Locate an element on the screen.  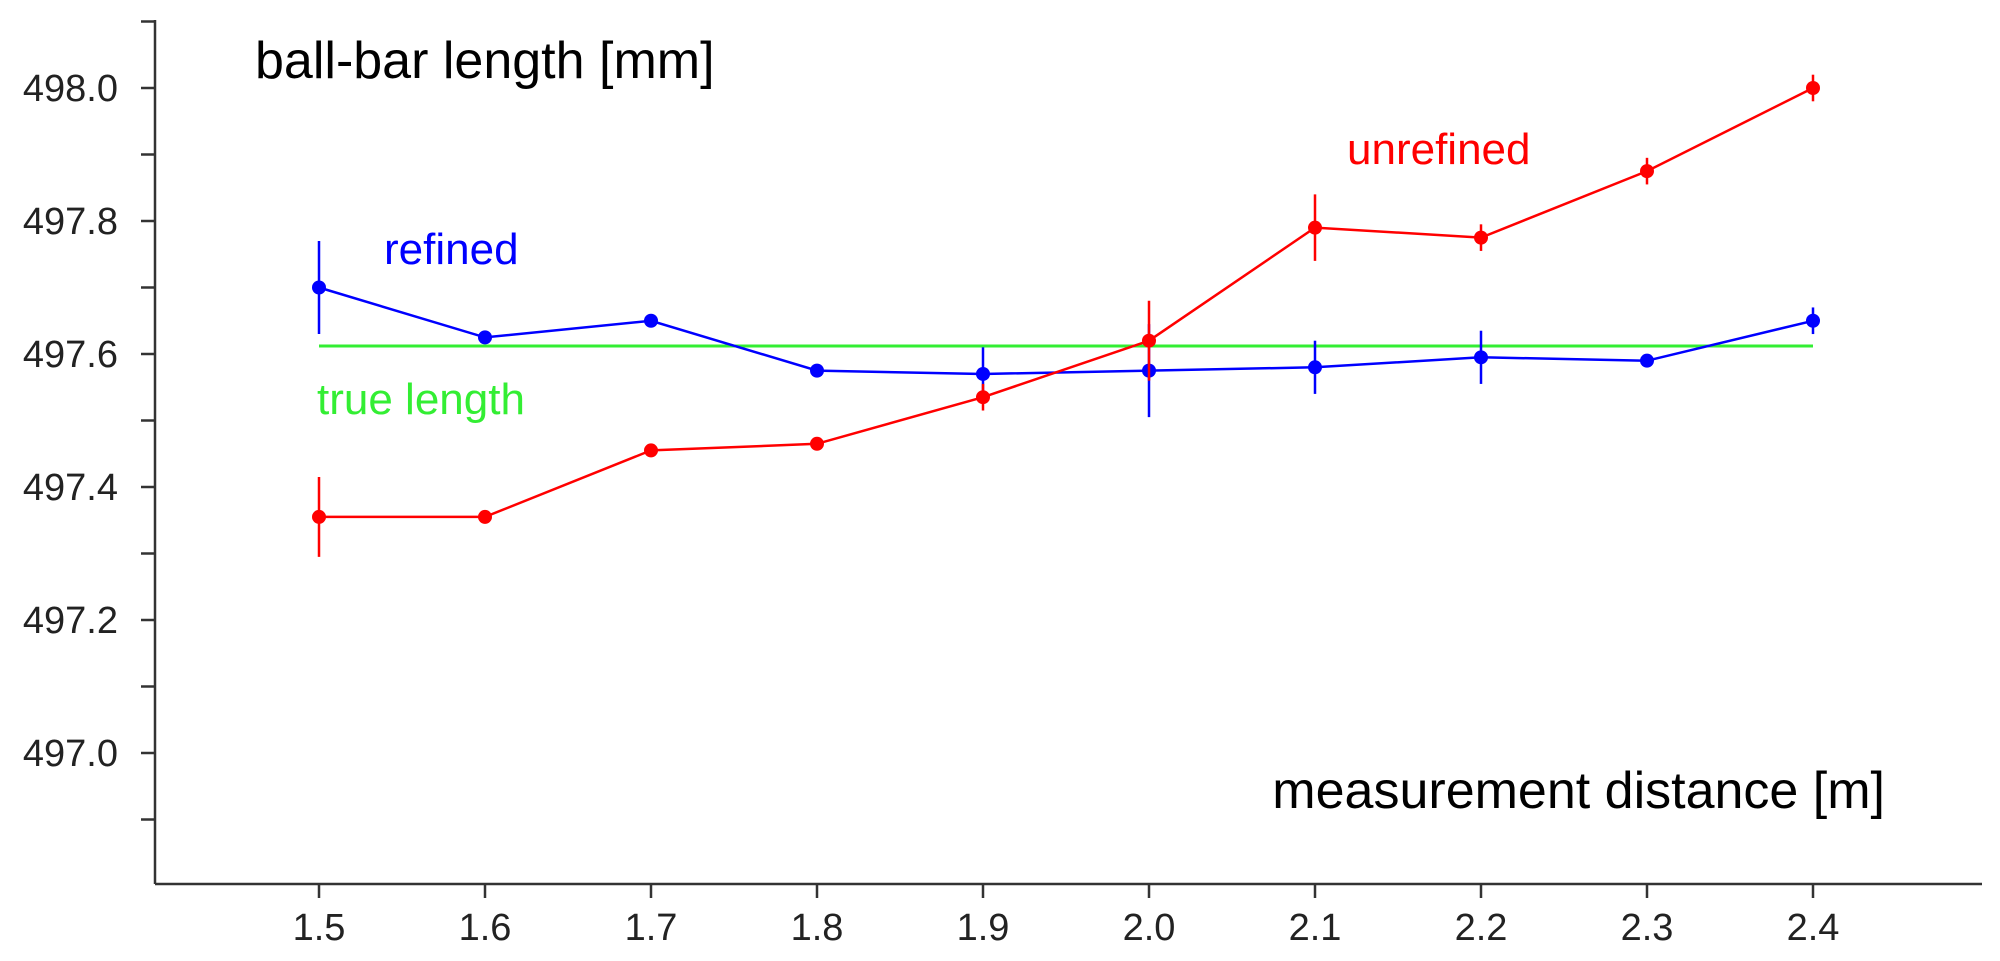
x-tick-label: 2.1 is located at coordinates (1315, 928).